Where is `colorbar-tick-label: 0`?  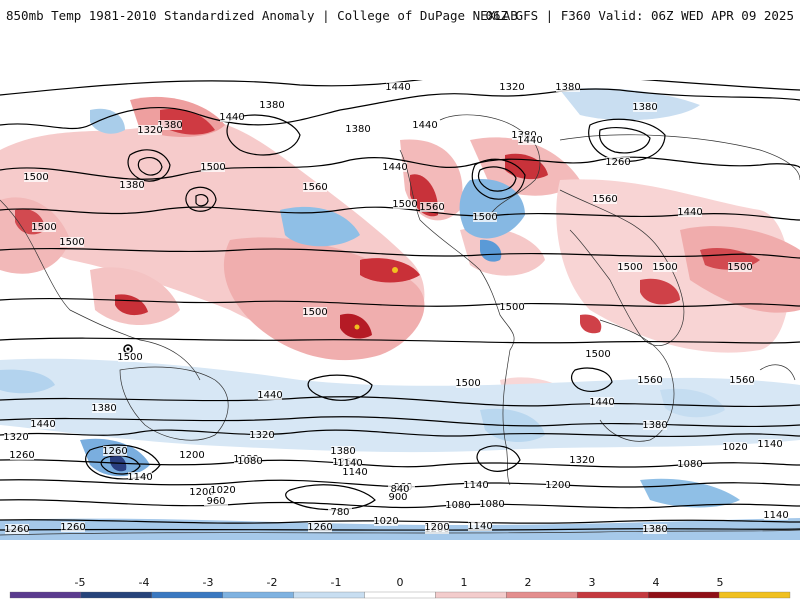
colorbar-tick-label: 0 is located at coordinates (400, 582).